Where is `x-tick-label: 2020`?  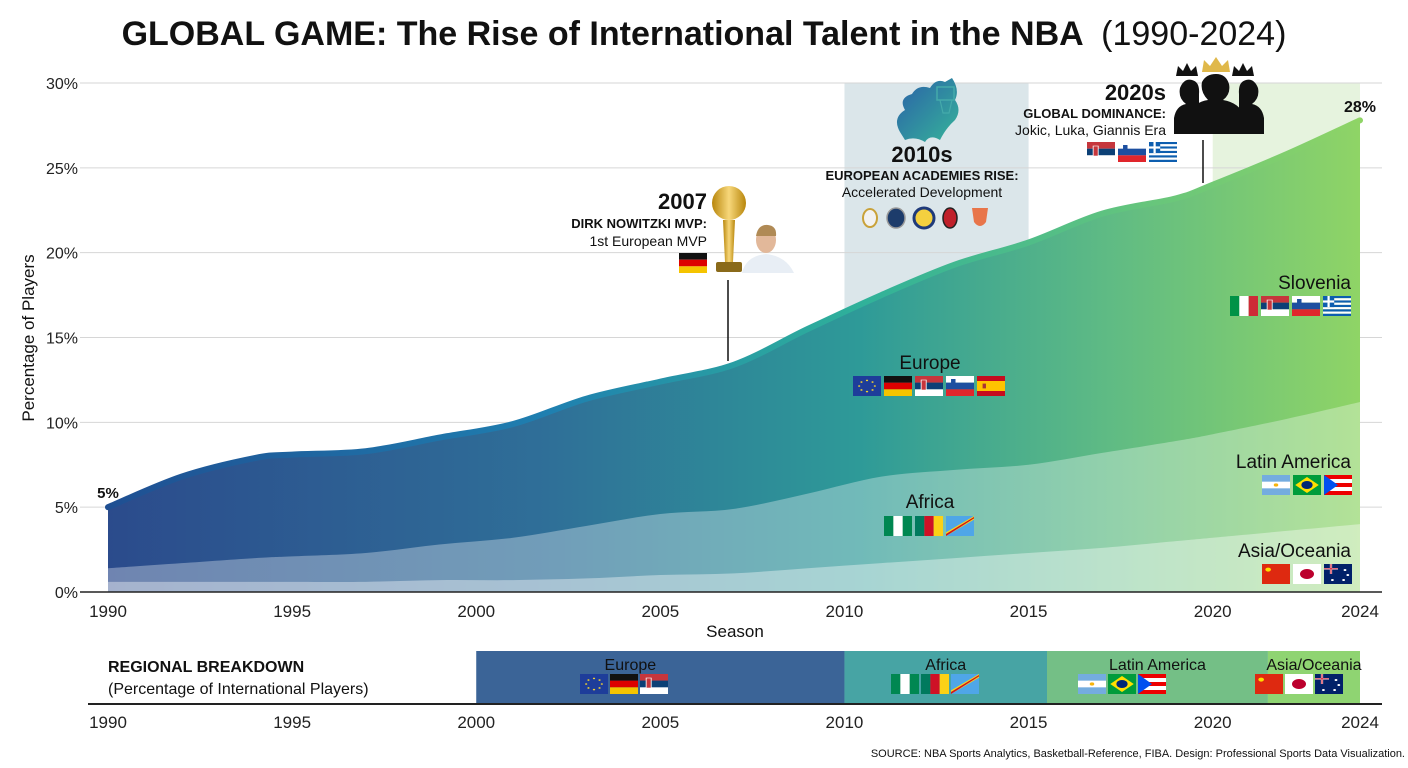
x-tick-label: 2020 is located at coordinates (1213, 611).